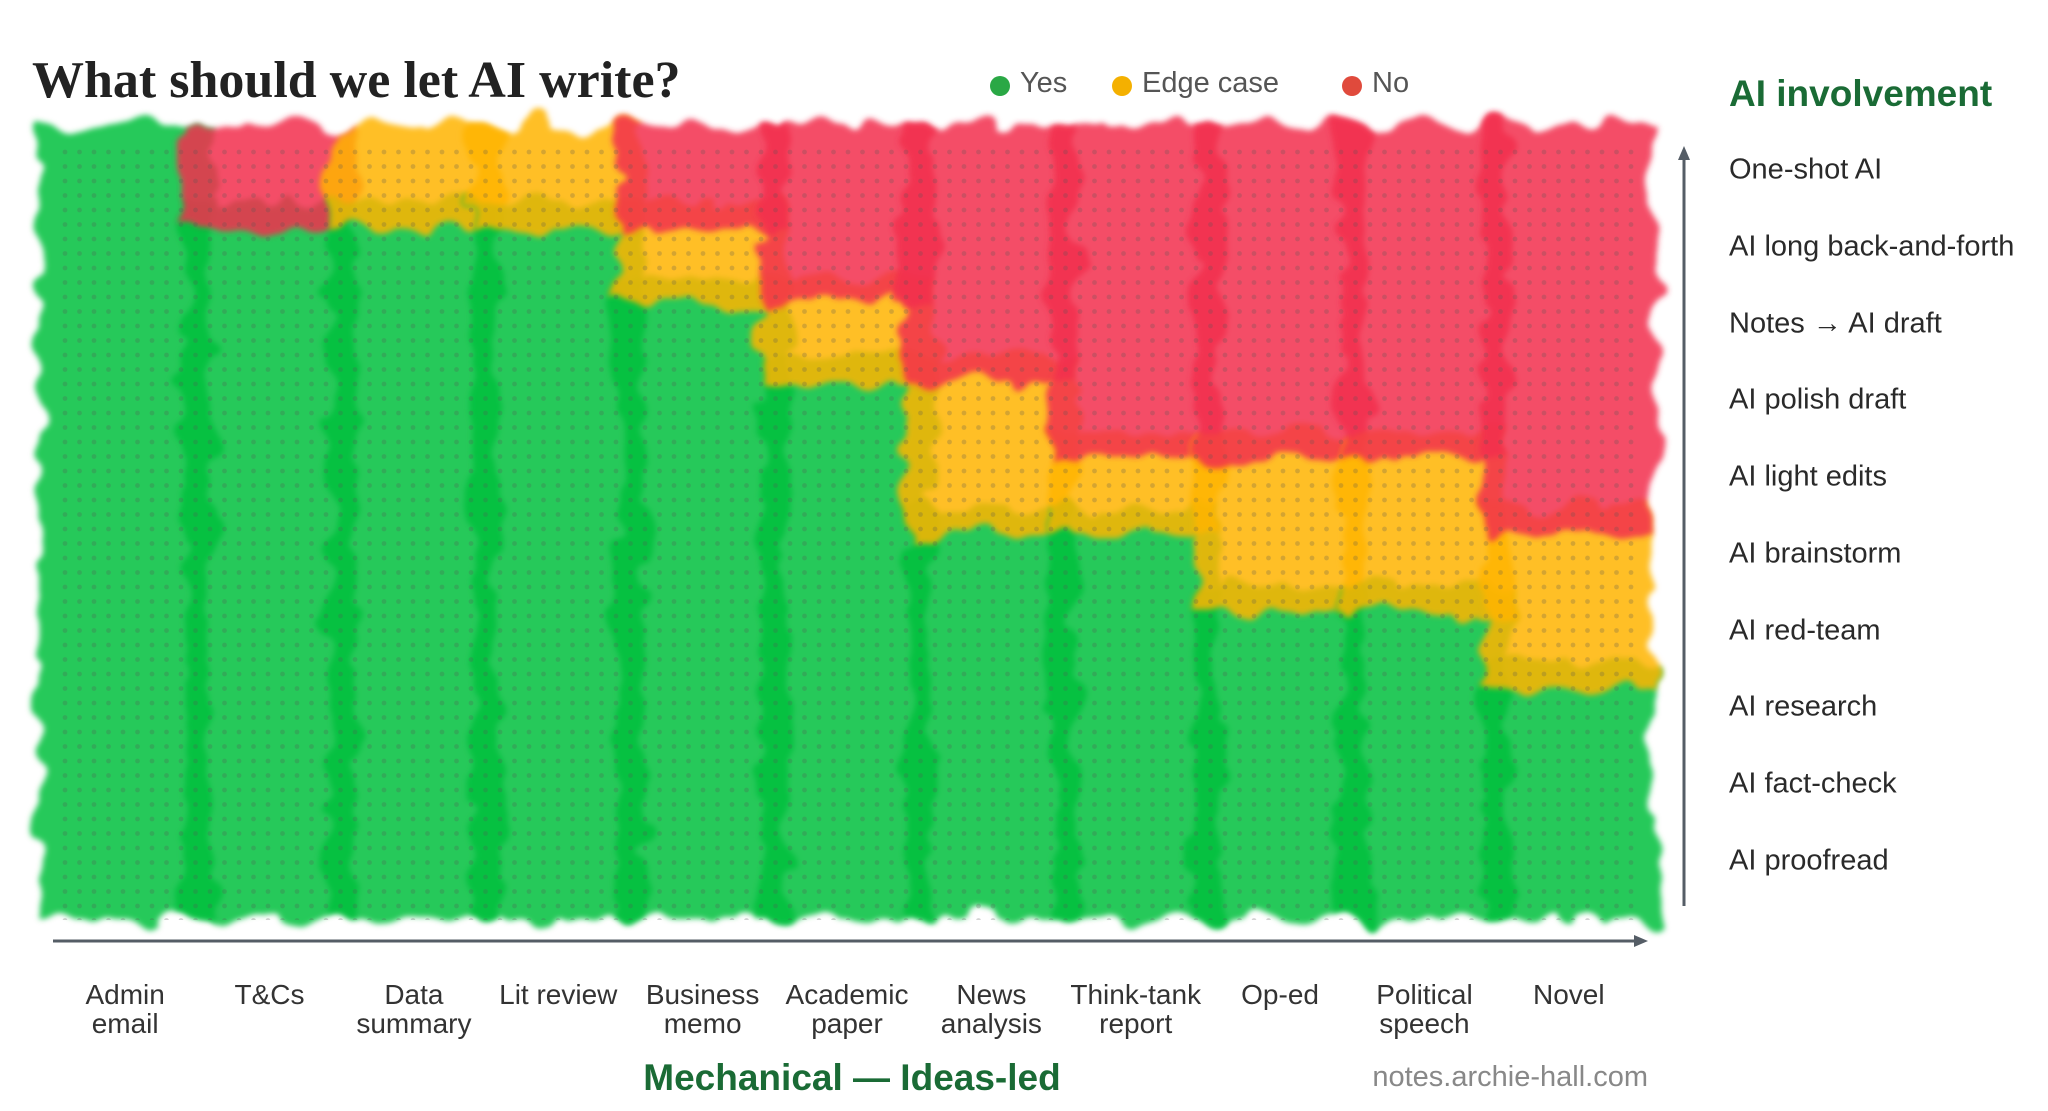 The height and width of the screenshot is (1111, 2048). I want to click on y-tick-label: Notes → AI draft, so click(1835, 323).